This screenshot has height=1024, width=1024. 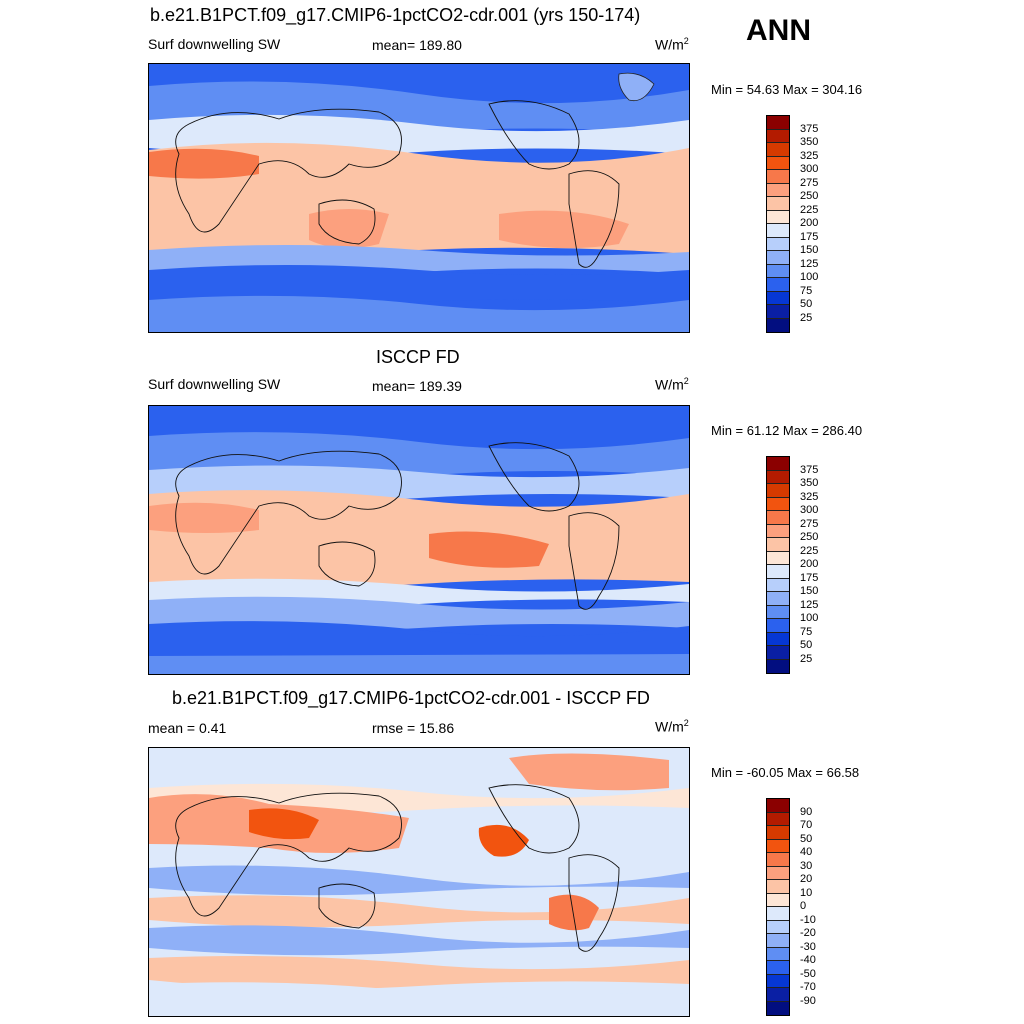 What do you see at coordinates (419, 540) in the screenshot?
I see `panel-2-map` at bounding box center [419, 540].